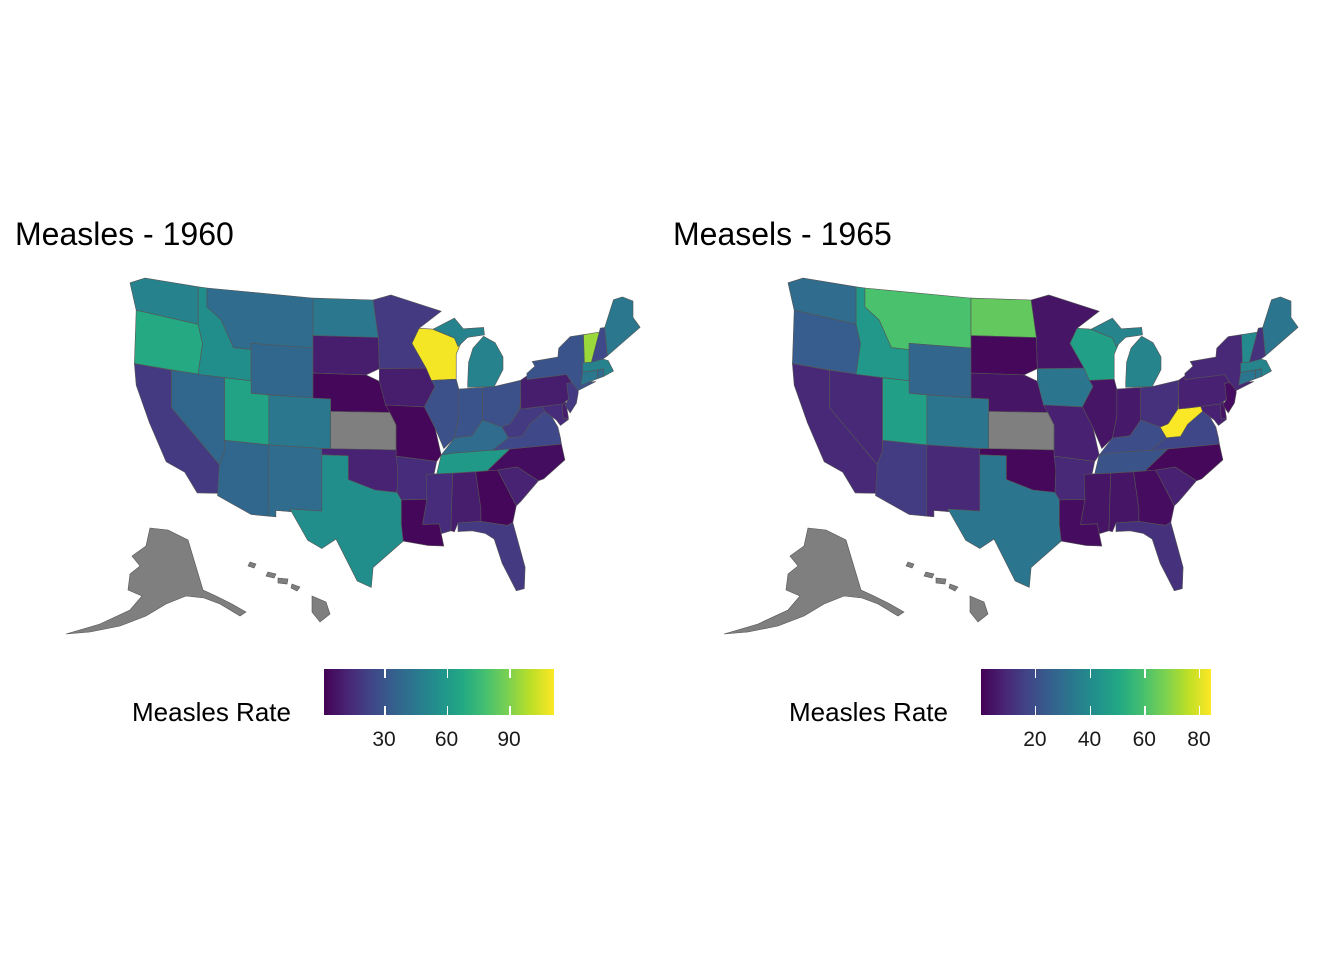 Image resolution: width=1344 pixels, height=960 pixels. What do you see at coordinates (1199, 739) in the screenshot?
I see `colorbar-tick-label: 80` at bounding box center [1199, 739].